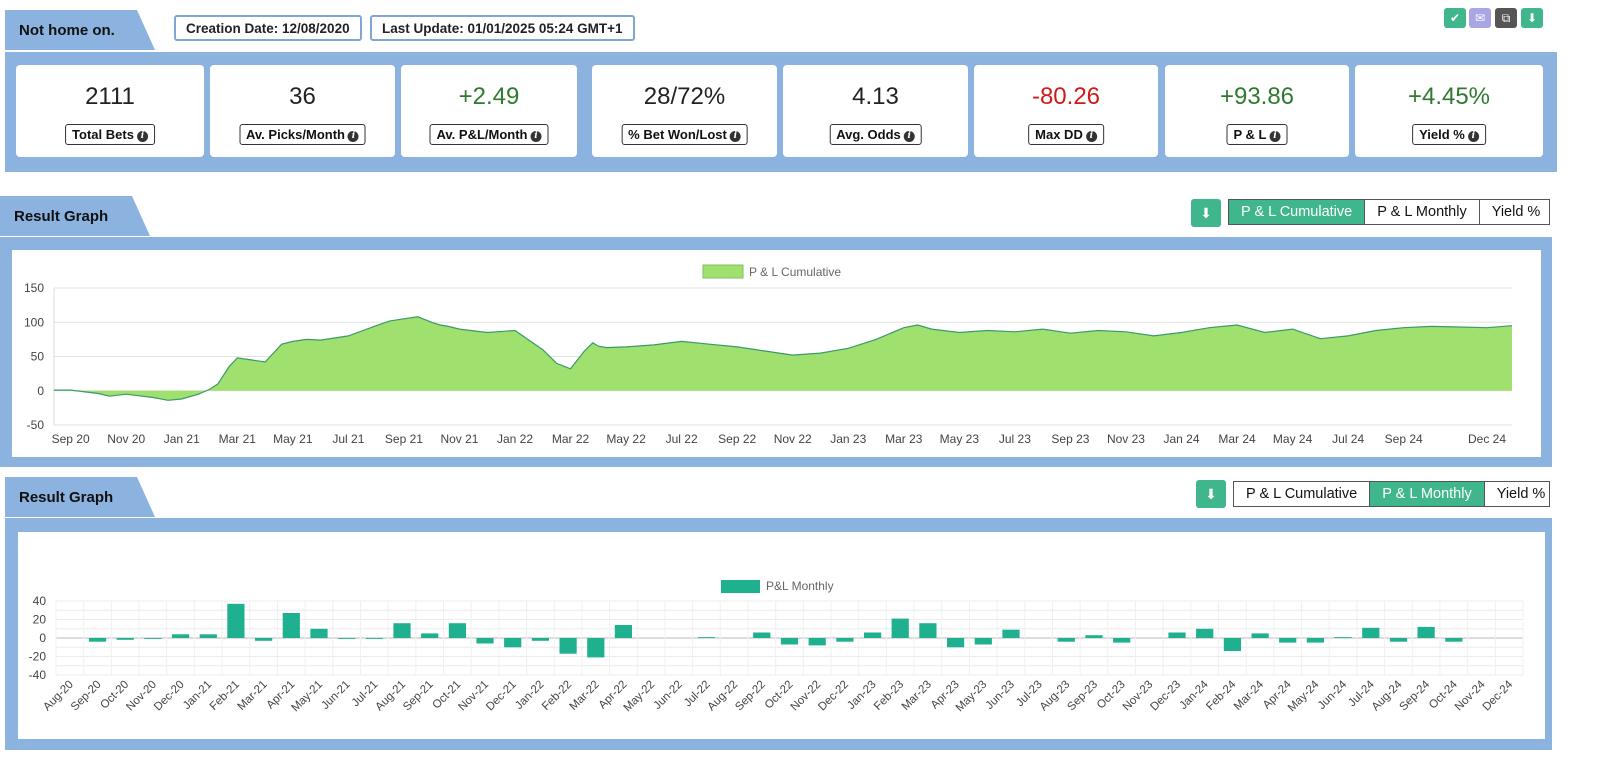  What do you see at coordinates (459, 439) in the screenshot?
I see `x-tick-label: Nov 21` at bounding box center [459, 439].